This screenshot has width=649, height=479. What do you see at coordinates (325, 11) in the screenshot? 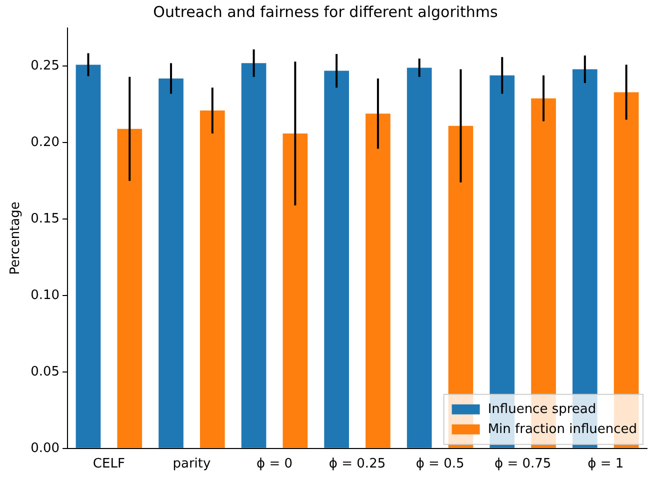
I see `chart-title: Outreach and fairness for different algorithms` at bounding box center [325, 11].